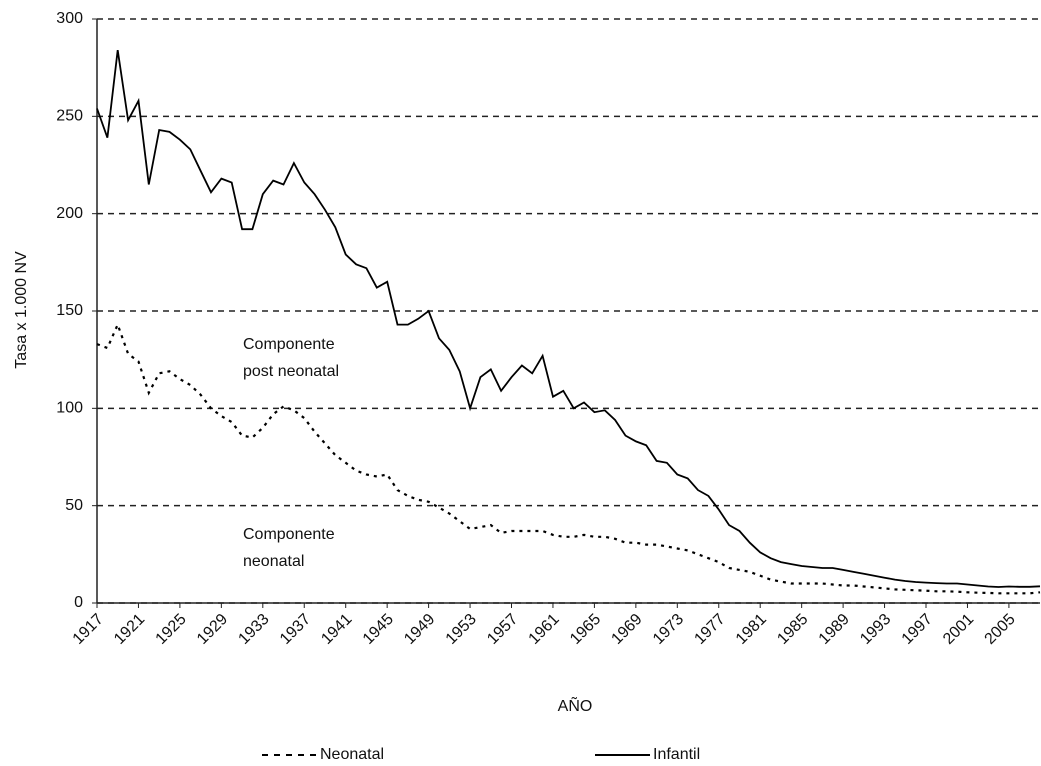  Describe the element at coordinates (78, 602) in the screenshot. I see `y-tick-label: 0` at that location.